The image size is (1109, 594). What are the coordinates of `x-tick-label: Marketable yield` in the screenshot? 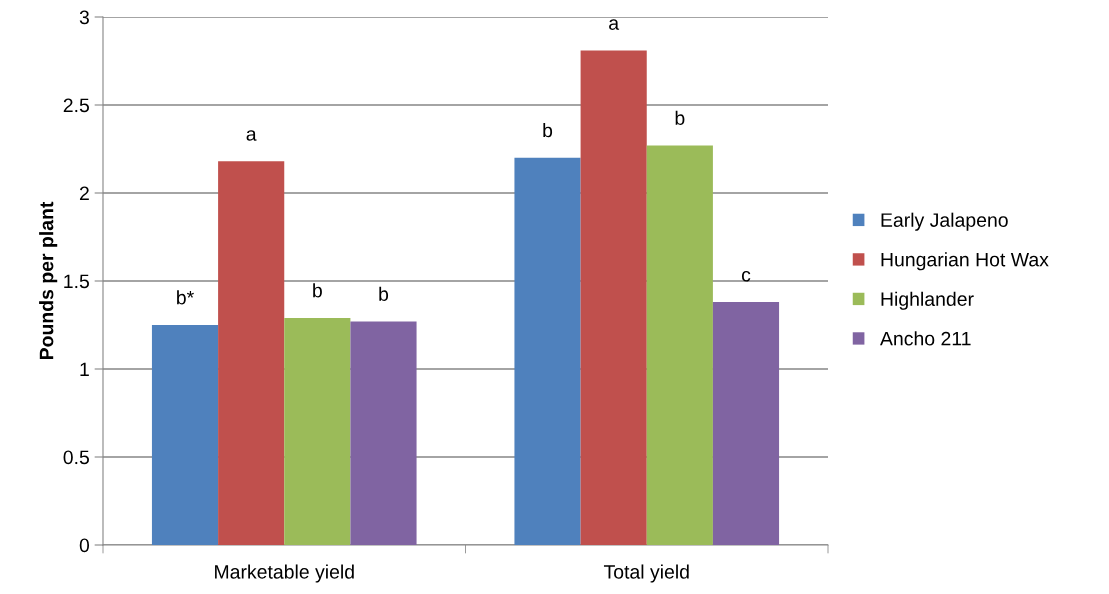 It's located at (284, 573).